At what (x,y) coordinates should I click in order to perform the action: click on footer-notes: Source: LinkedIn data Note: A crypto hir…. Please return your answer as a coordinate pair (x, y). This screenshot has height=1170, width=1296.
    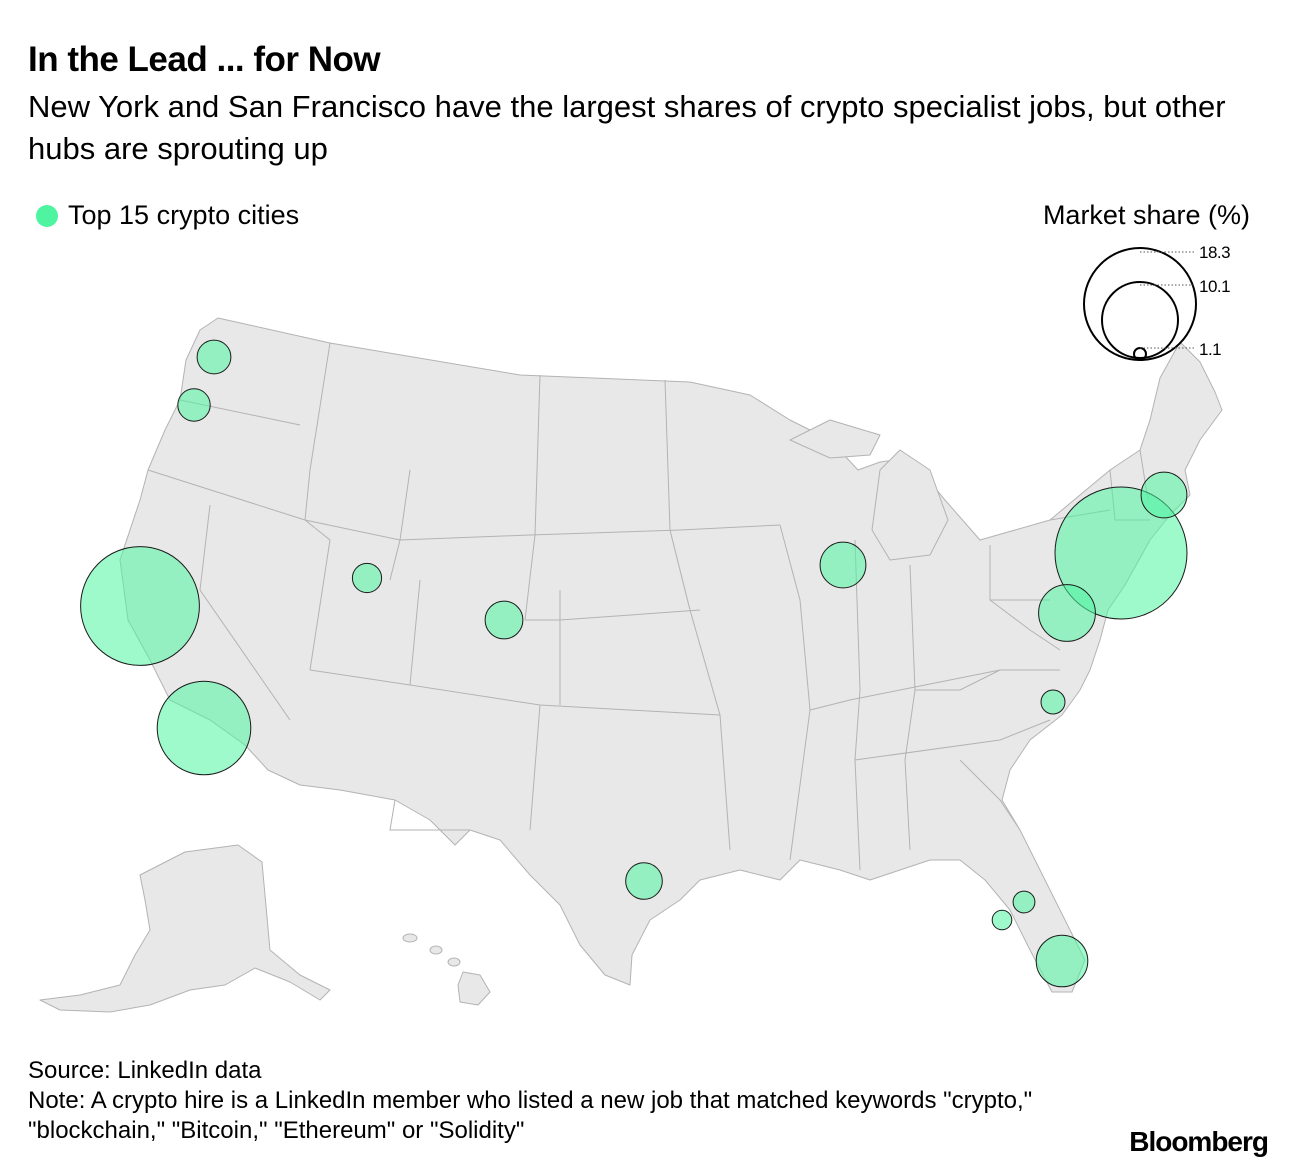
    Looking at the image, I should click on (553, 1101).